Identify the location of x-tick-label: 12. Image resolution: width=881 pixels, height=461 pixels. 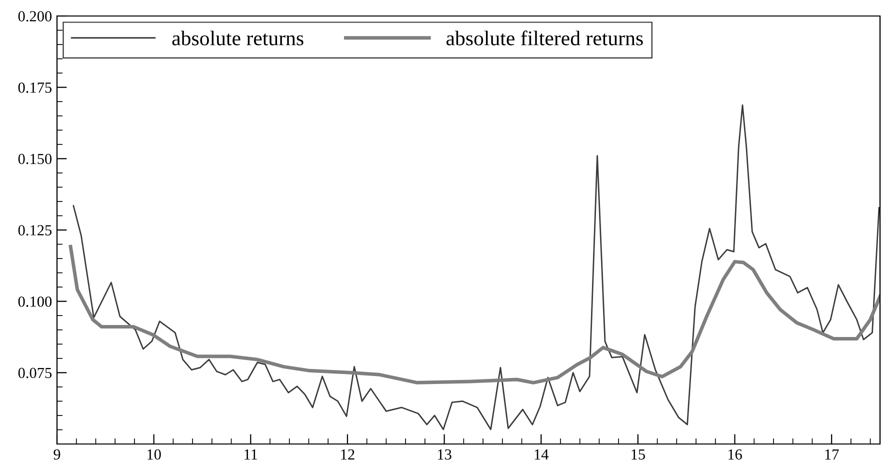
(347, 454).